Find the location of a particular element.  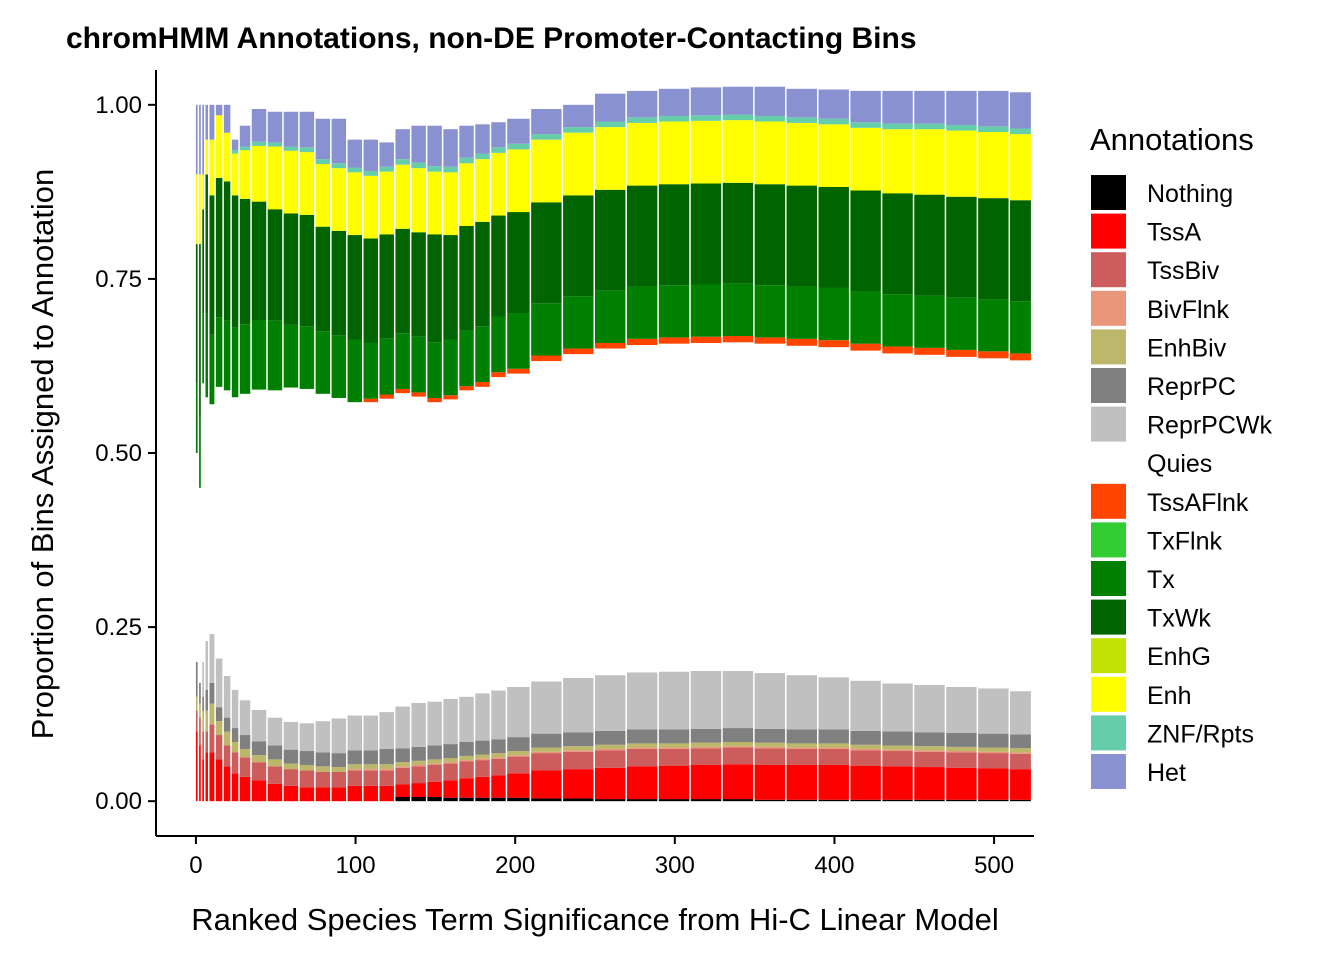

legend-item-quies: Quies is located at coordinates (1151, 463).